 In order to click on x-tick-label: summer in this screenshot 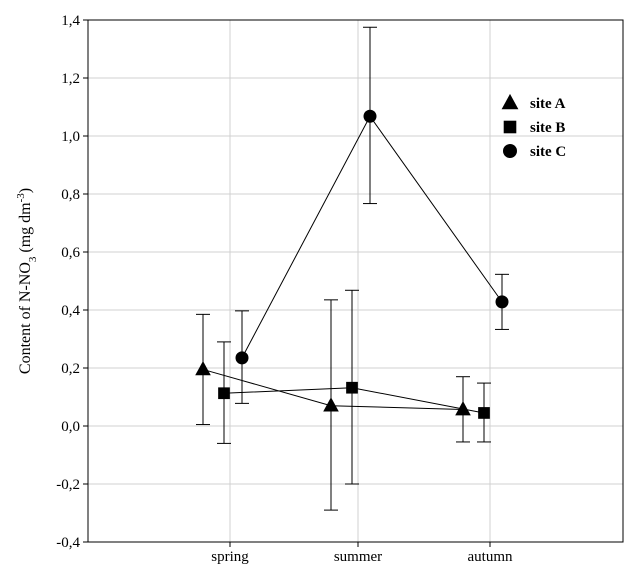, I will do `click(358, 557)`.